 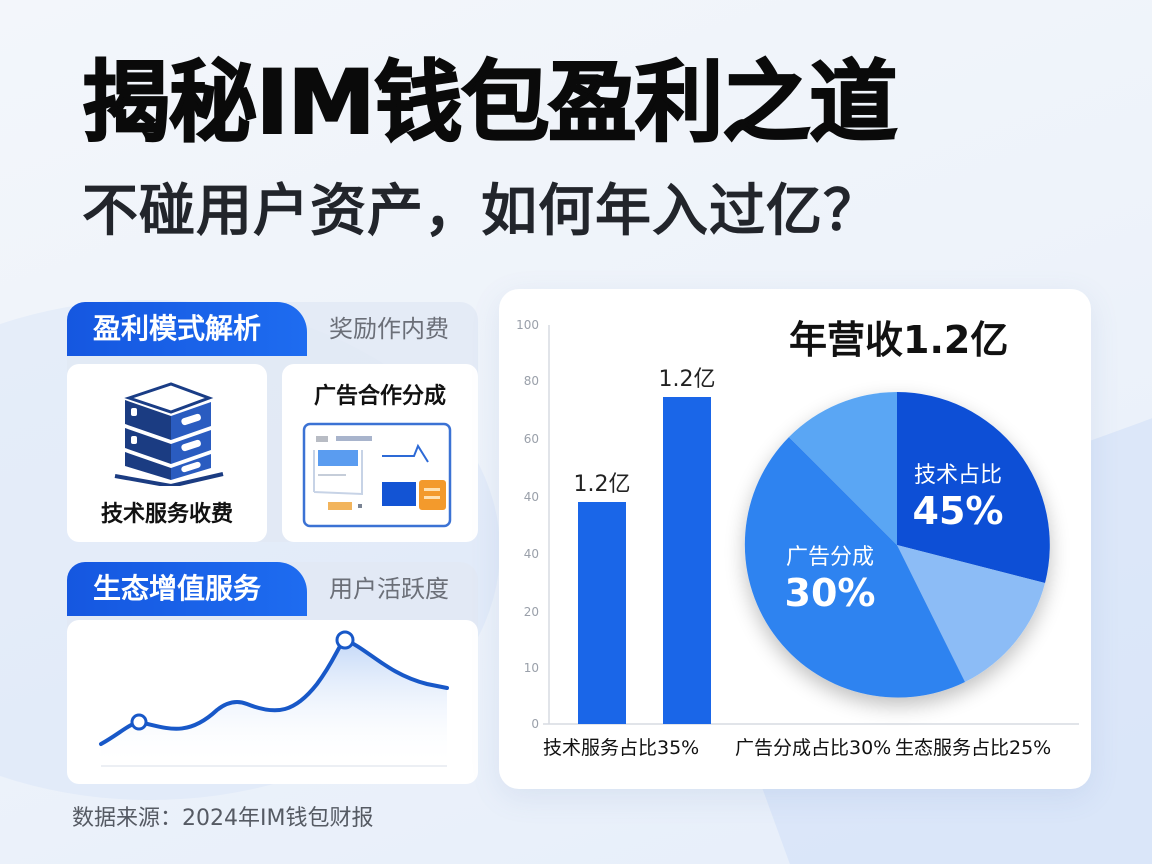 What do you see at coordinates (602, 484) in the screenshot?
I see `bar-label-1: 1.2亿` at bounding box center [602, 484].